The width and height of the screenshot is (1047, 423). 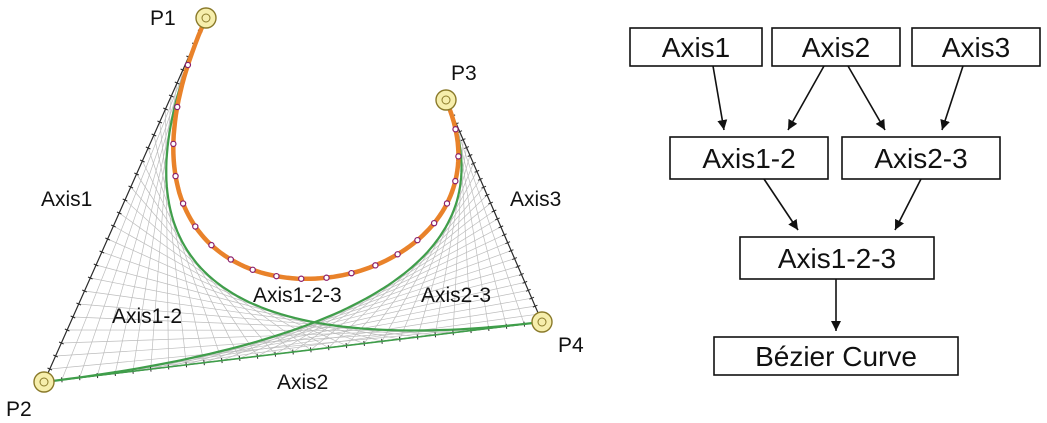 What do you see at coordinates (571, 345) in the screenshot?
I see `p4-label: P4` at bounding box center [571, 345].